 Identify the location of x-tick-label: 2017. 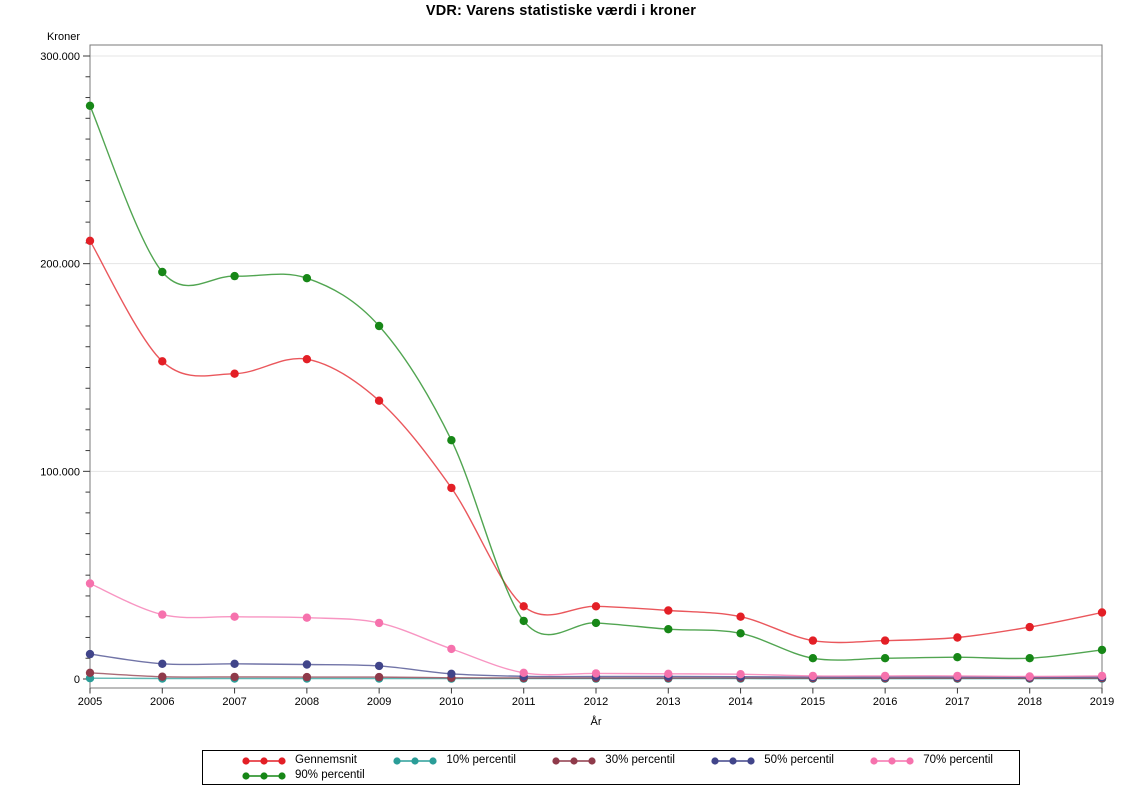
(957, 702).